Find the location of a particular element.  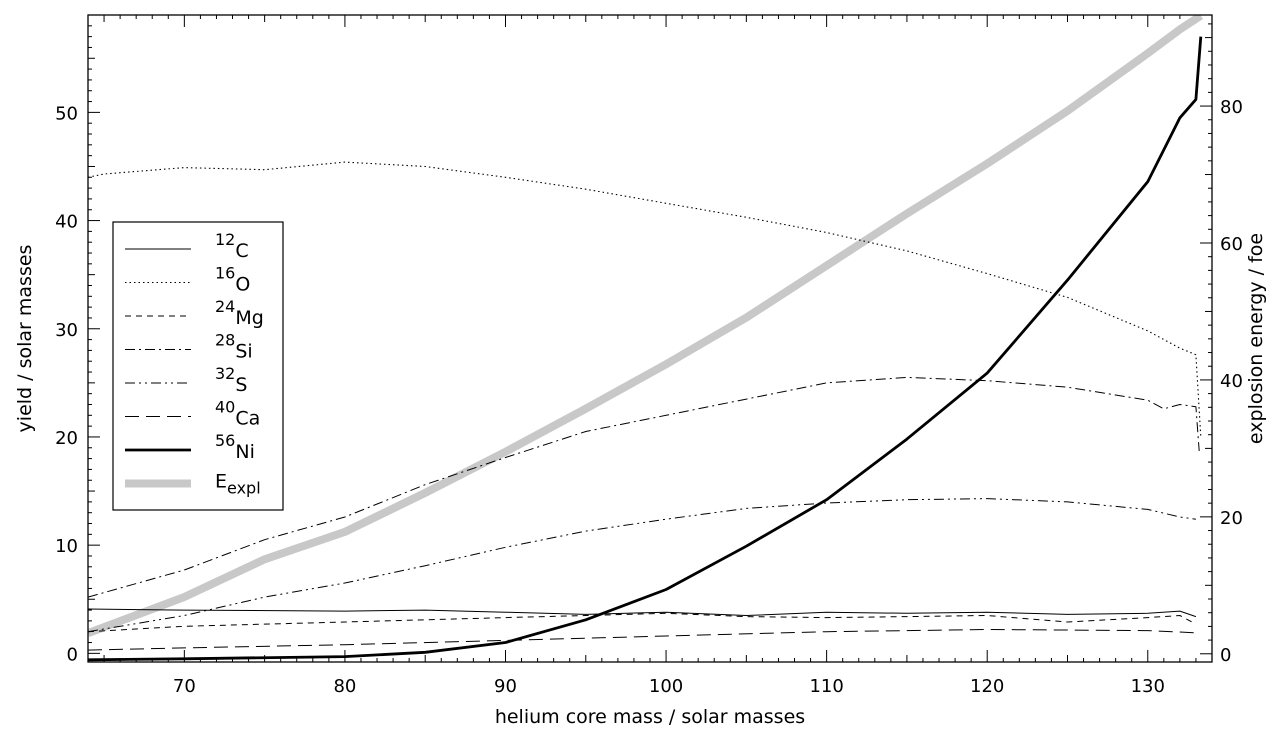

y2-tick-label: 60 is located at coordinates (1231, 244).